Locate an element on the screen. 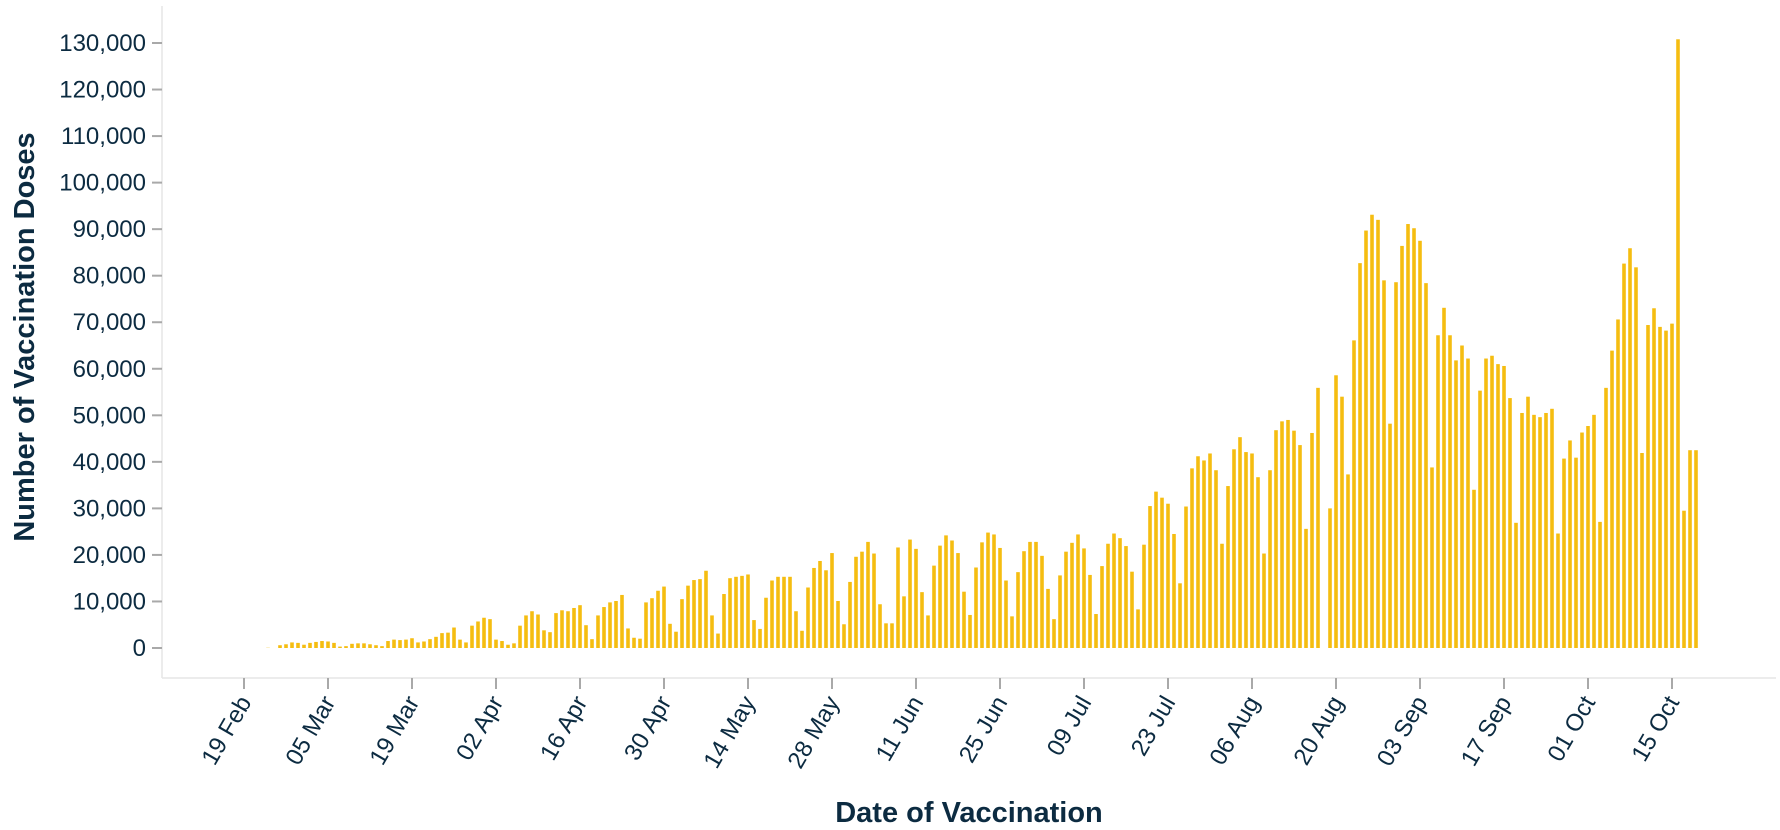 Image resolution: width=1780 pixels, height=830 pixels. y-tick-label: 130,000 is located at coordinates (102, 43).